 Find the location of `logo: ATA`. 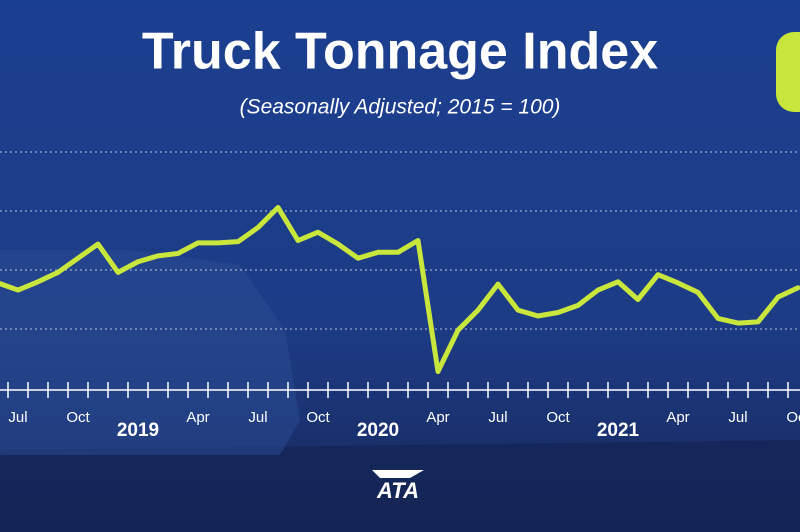

logo: ATA is located at coordinates (397, 490).